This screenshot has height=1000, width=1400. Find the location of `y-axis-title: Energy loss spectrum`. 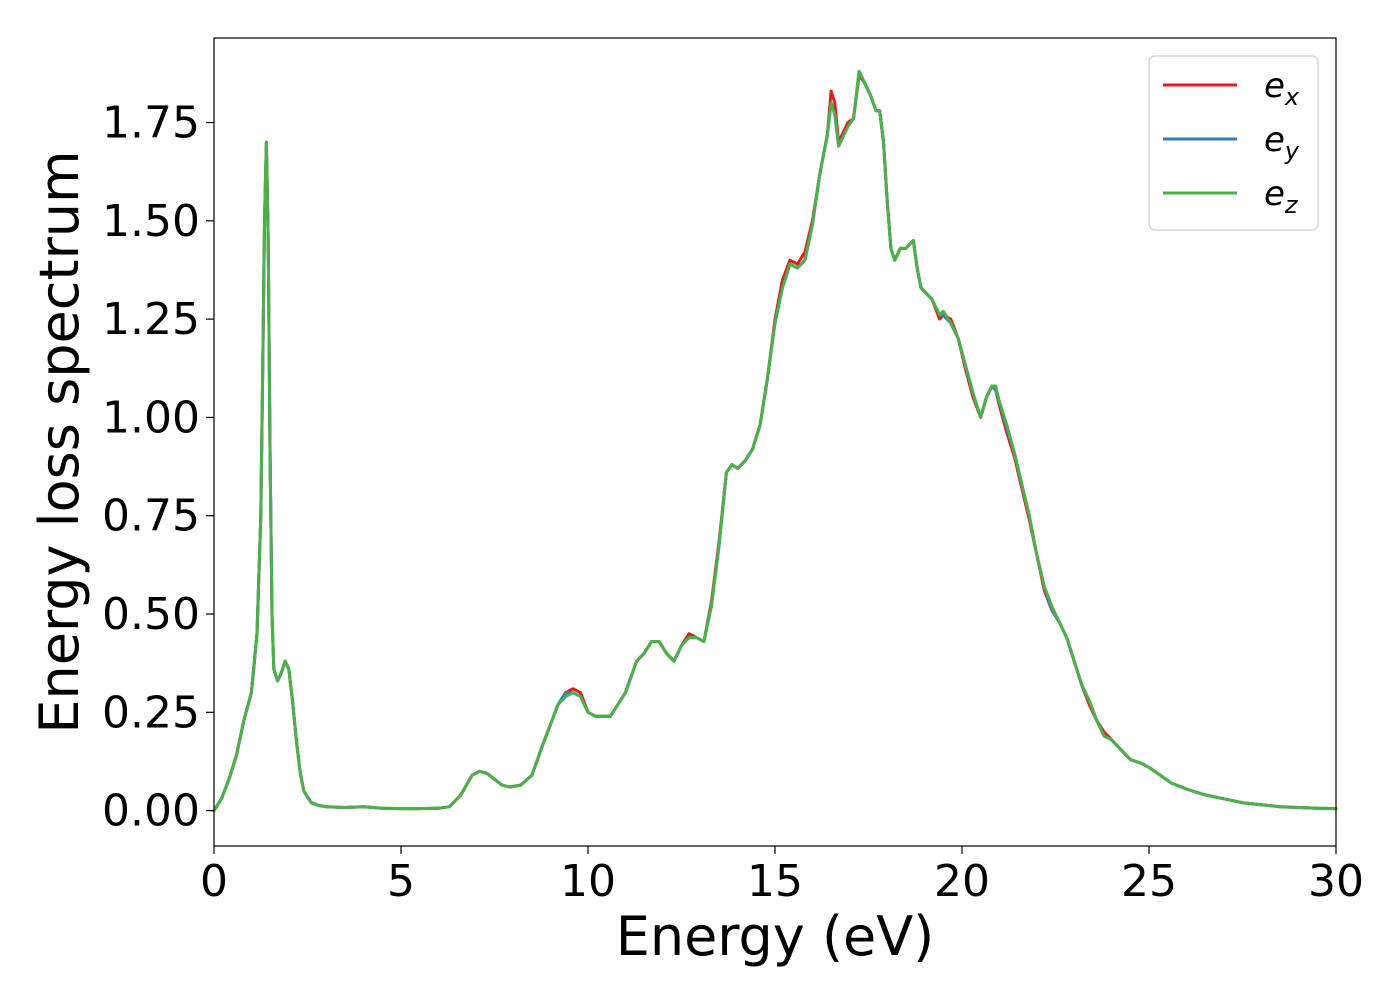

y-axis-title: Energy loss spectrum is located at coordinates (59, 441).